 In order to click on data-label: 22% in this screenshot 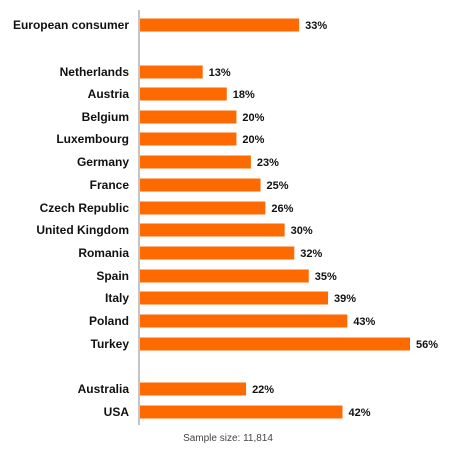, I will do `click(263, 390)`.